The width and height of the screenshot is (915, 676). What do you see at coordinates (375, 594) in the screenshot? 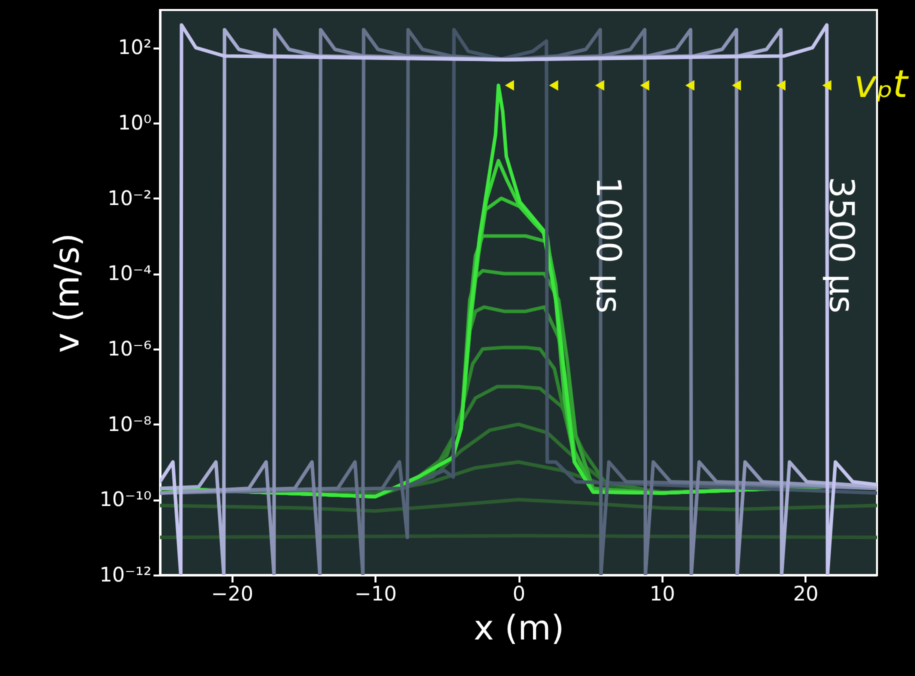
I see `x-tick-label: −10` at bounding box center [375, 594].